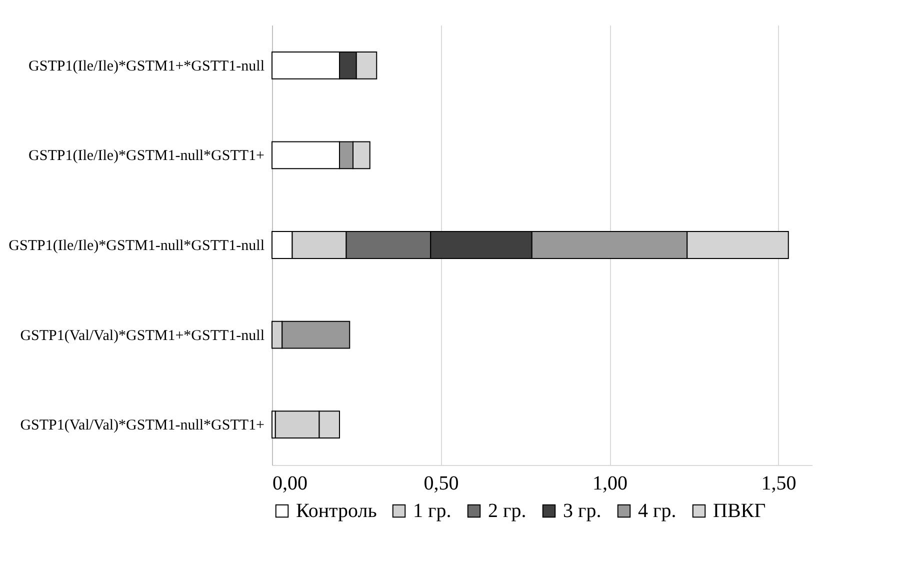 The image size is (917, 567). I want to click on legend-label: ПВКГ, so click(739, 511).